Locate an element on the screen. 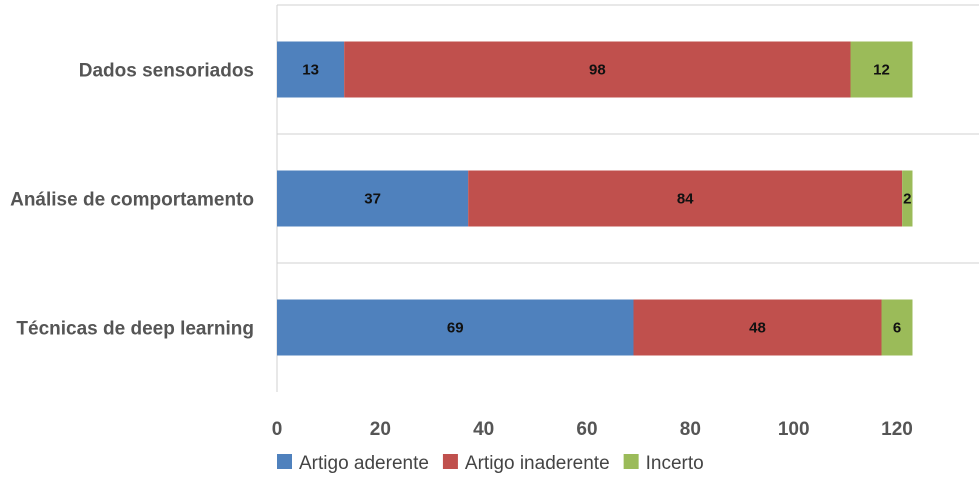 The width and height of the screenshot is (979, 478). bar-artigo-aderente-tecnicas-de-deep-learning is located at coordinates (455, 327).